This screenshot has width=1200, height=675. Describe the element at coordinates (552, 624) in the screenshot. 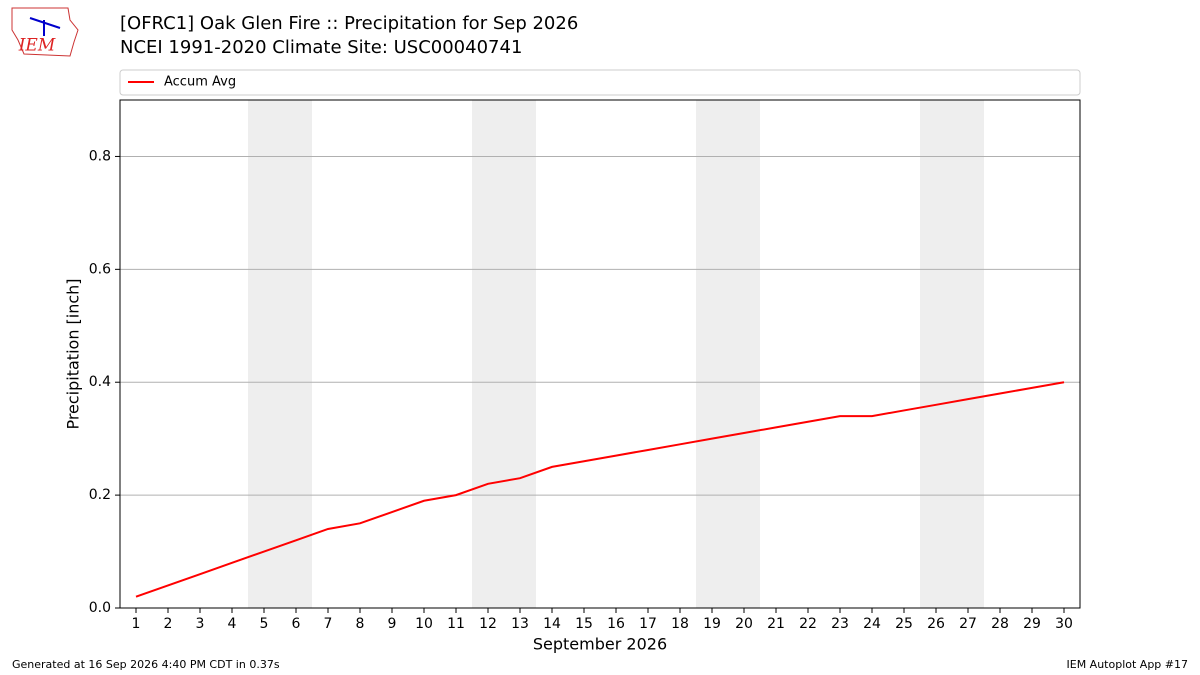

I see `x-tick-label: 14` at that location.